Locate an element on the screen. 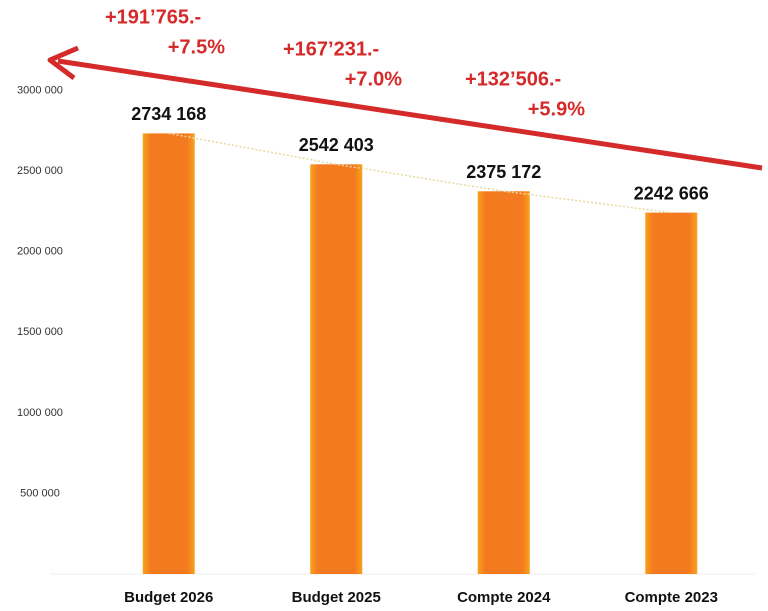 This screenshot has width=768, height=611. annotation-amount: +191’765.- is located at coordinates (153, 17).